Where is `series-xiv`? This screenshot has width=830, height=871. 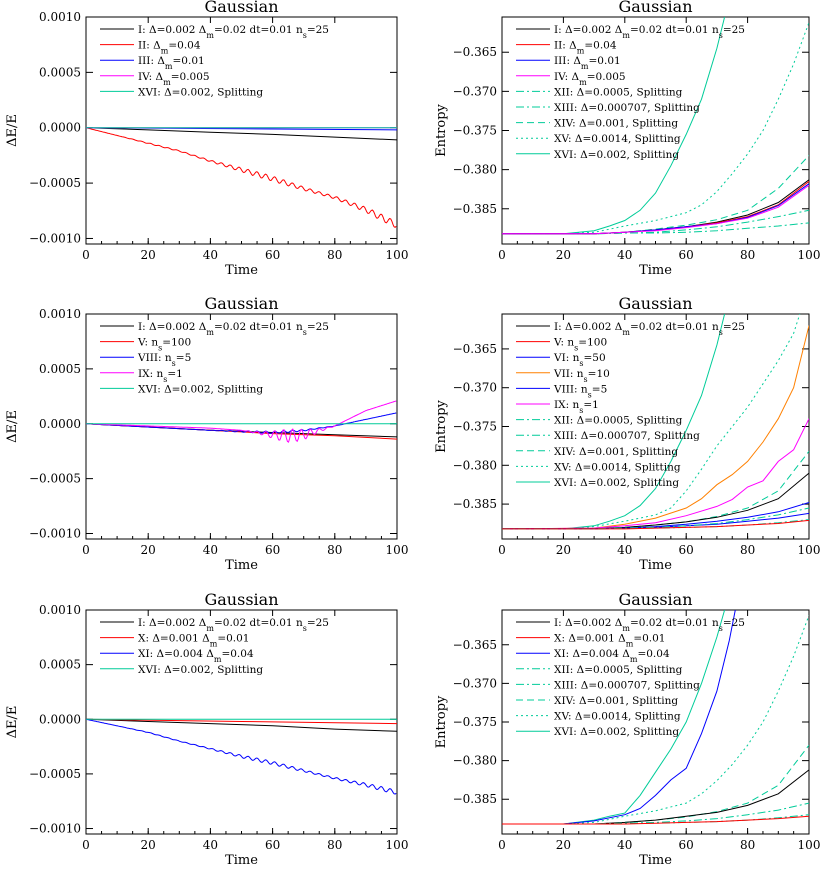
series-xiv is located at coordinates (655, 195).